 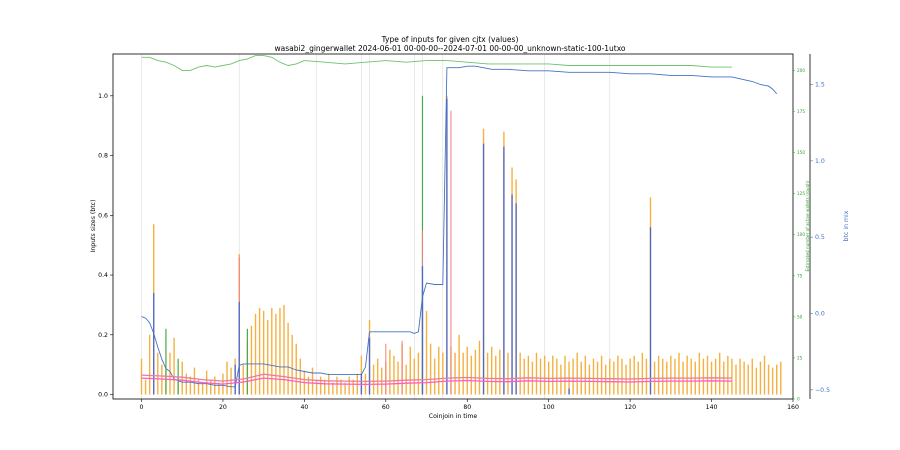 I want to click on x-tick-label-5: 100, so click(x=549, y=407).